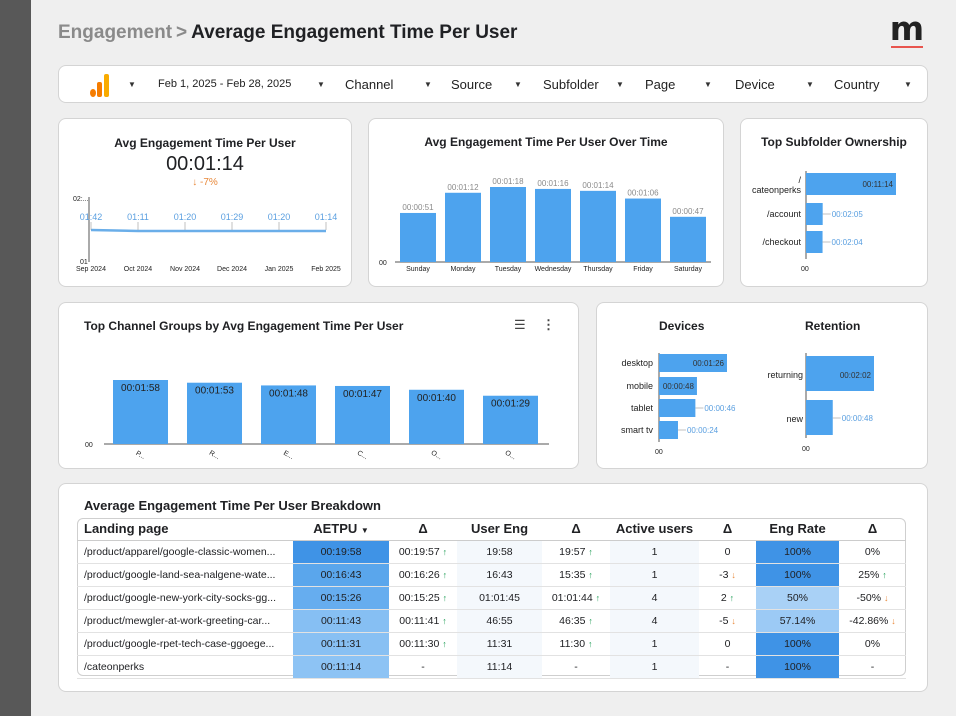 The height and width of the screenshot is (716, 956). Describe the element at coordinates (520, 324) in the screenshot. I see `filter-icon: ☰` at that location.